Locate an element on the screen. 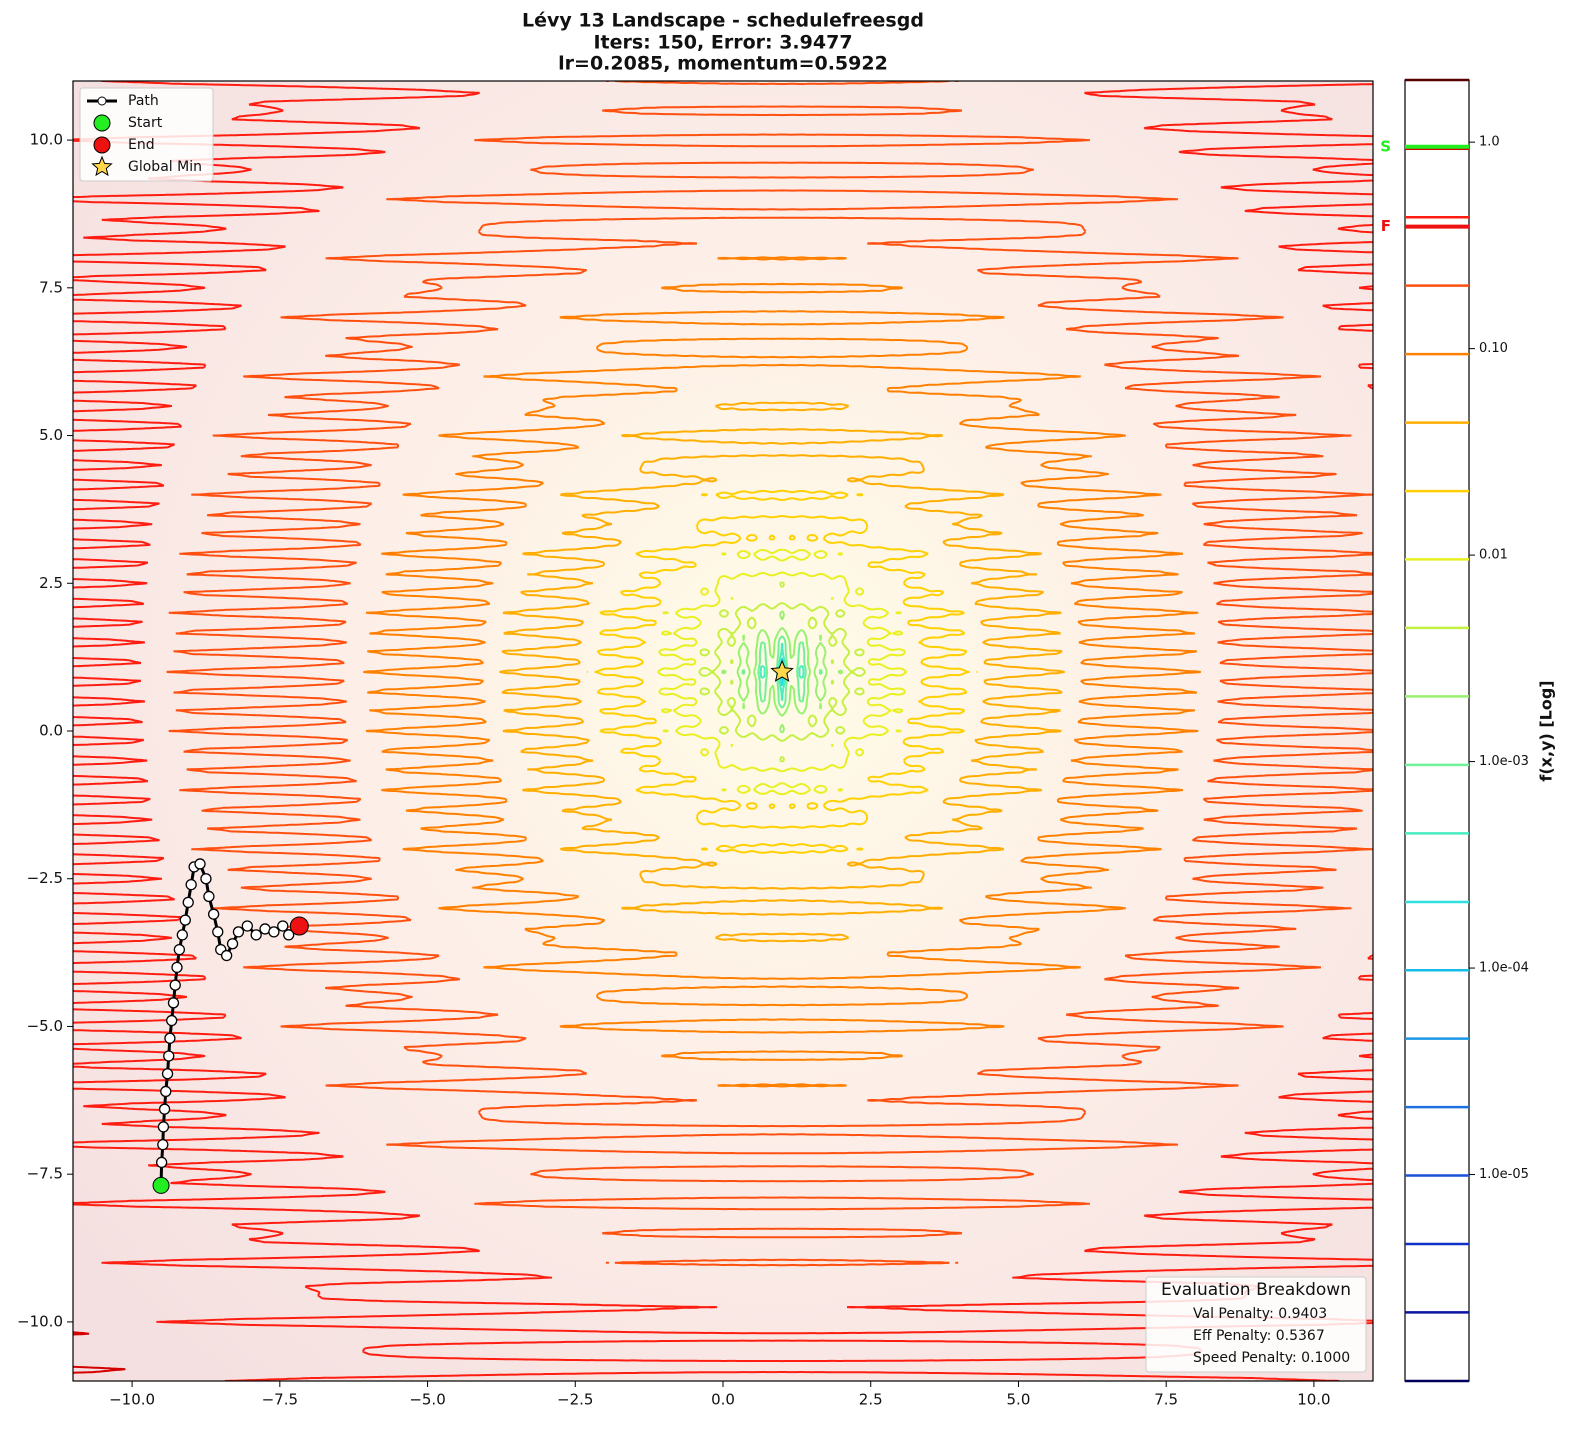  x-tick-label: 10.0 is located at coordinates (1313, 1400).